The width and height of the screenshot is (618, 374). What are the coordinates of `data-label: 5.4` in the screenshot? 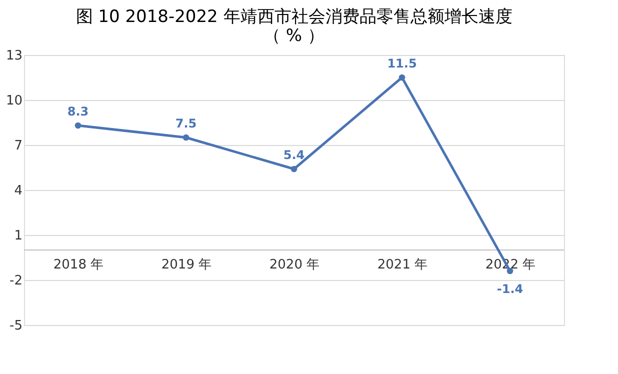 It's located at (294, 155).